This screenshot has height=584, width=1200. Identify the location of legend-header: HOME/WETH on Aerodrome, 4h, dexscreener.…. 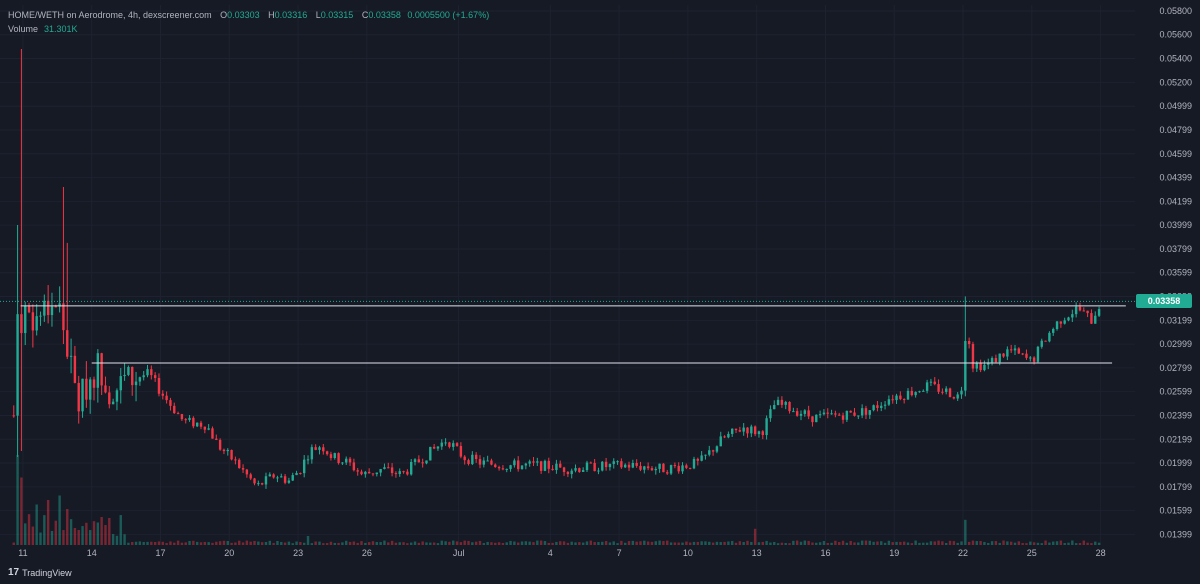
(248, 15).